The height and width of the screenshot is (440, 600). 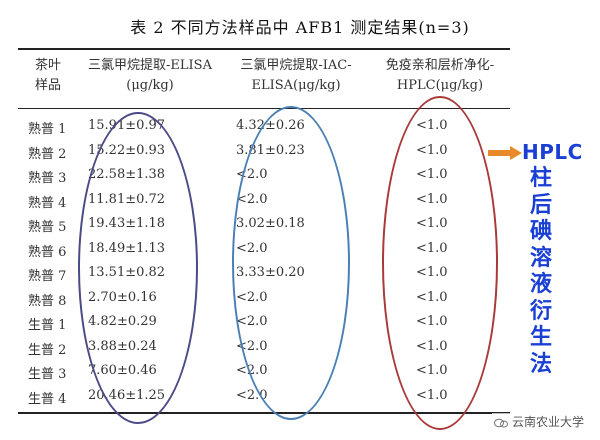 What do you see at coordinates (296, 65) in the screenshot?
I see `header-iac-elisa-line1: 三氯甲烷提取-IAC-` at bounding box center [296, 65].